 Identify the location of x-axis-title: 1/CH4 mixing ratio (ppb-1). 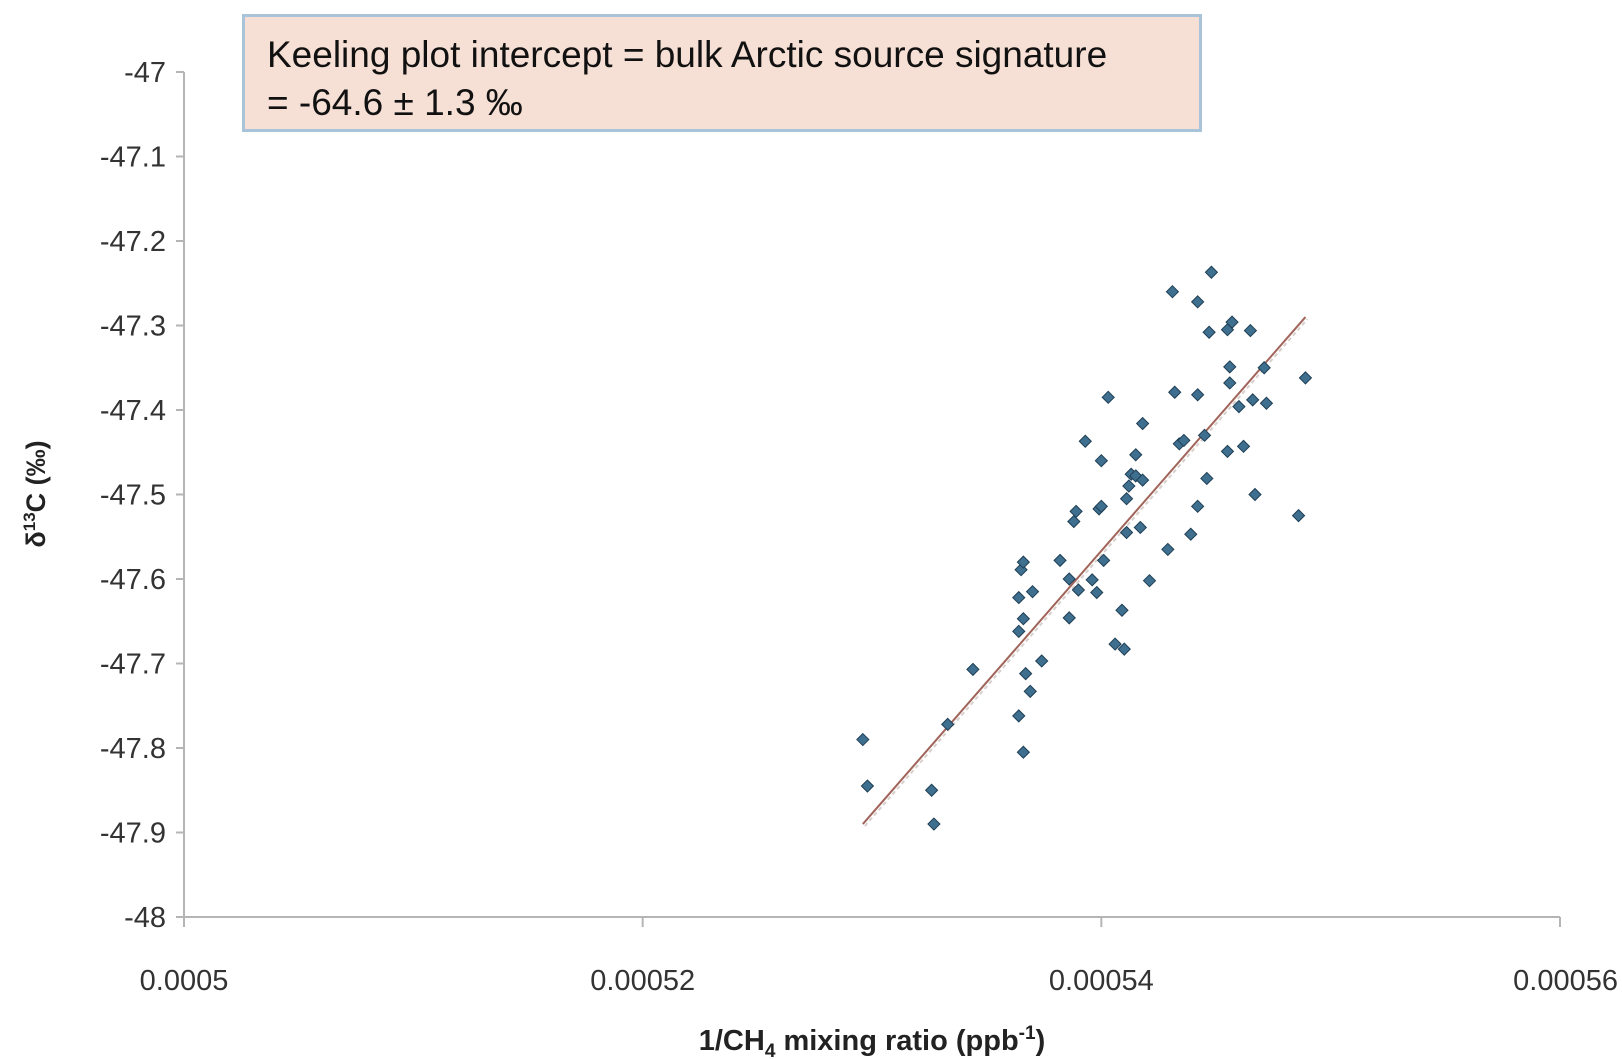
(872, 1041).